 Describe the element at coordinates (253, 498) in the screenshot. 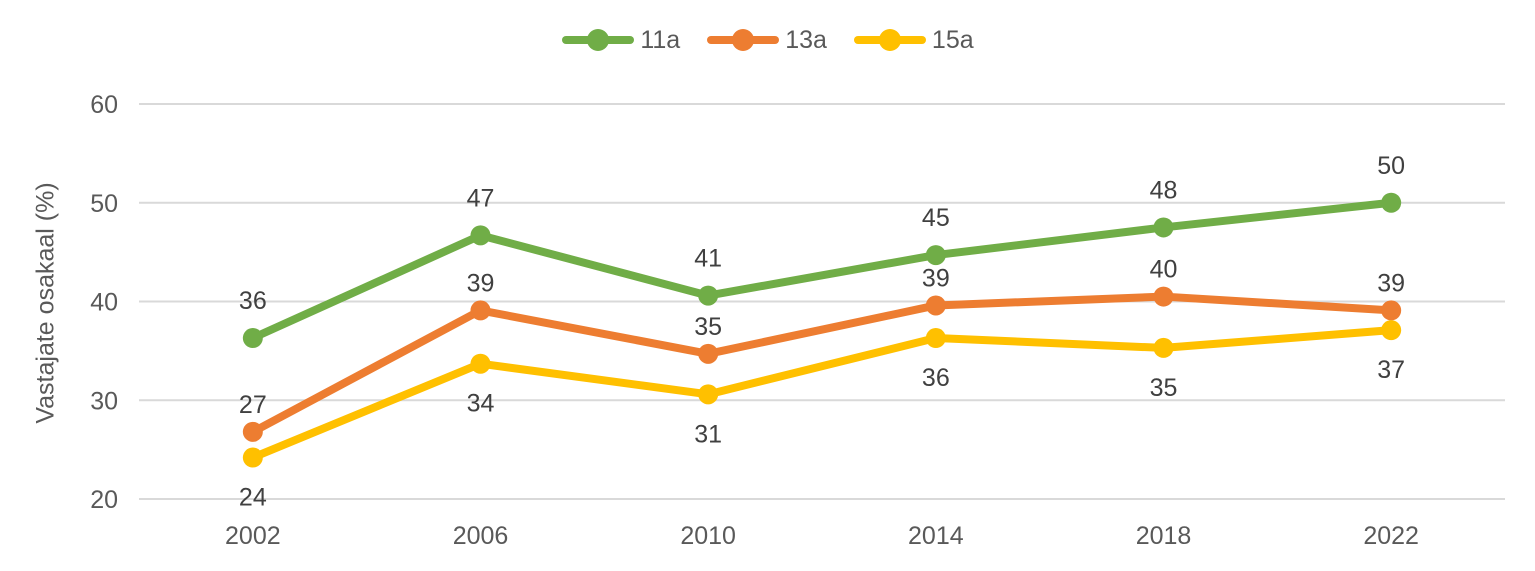

I see `data-label-15a: 24` at that location.